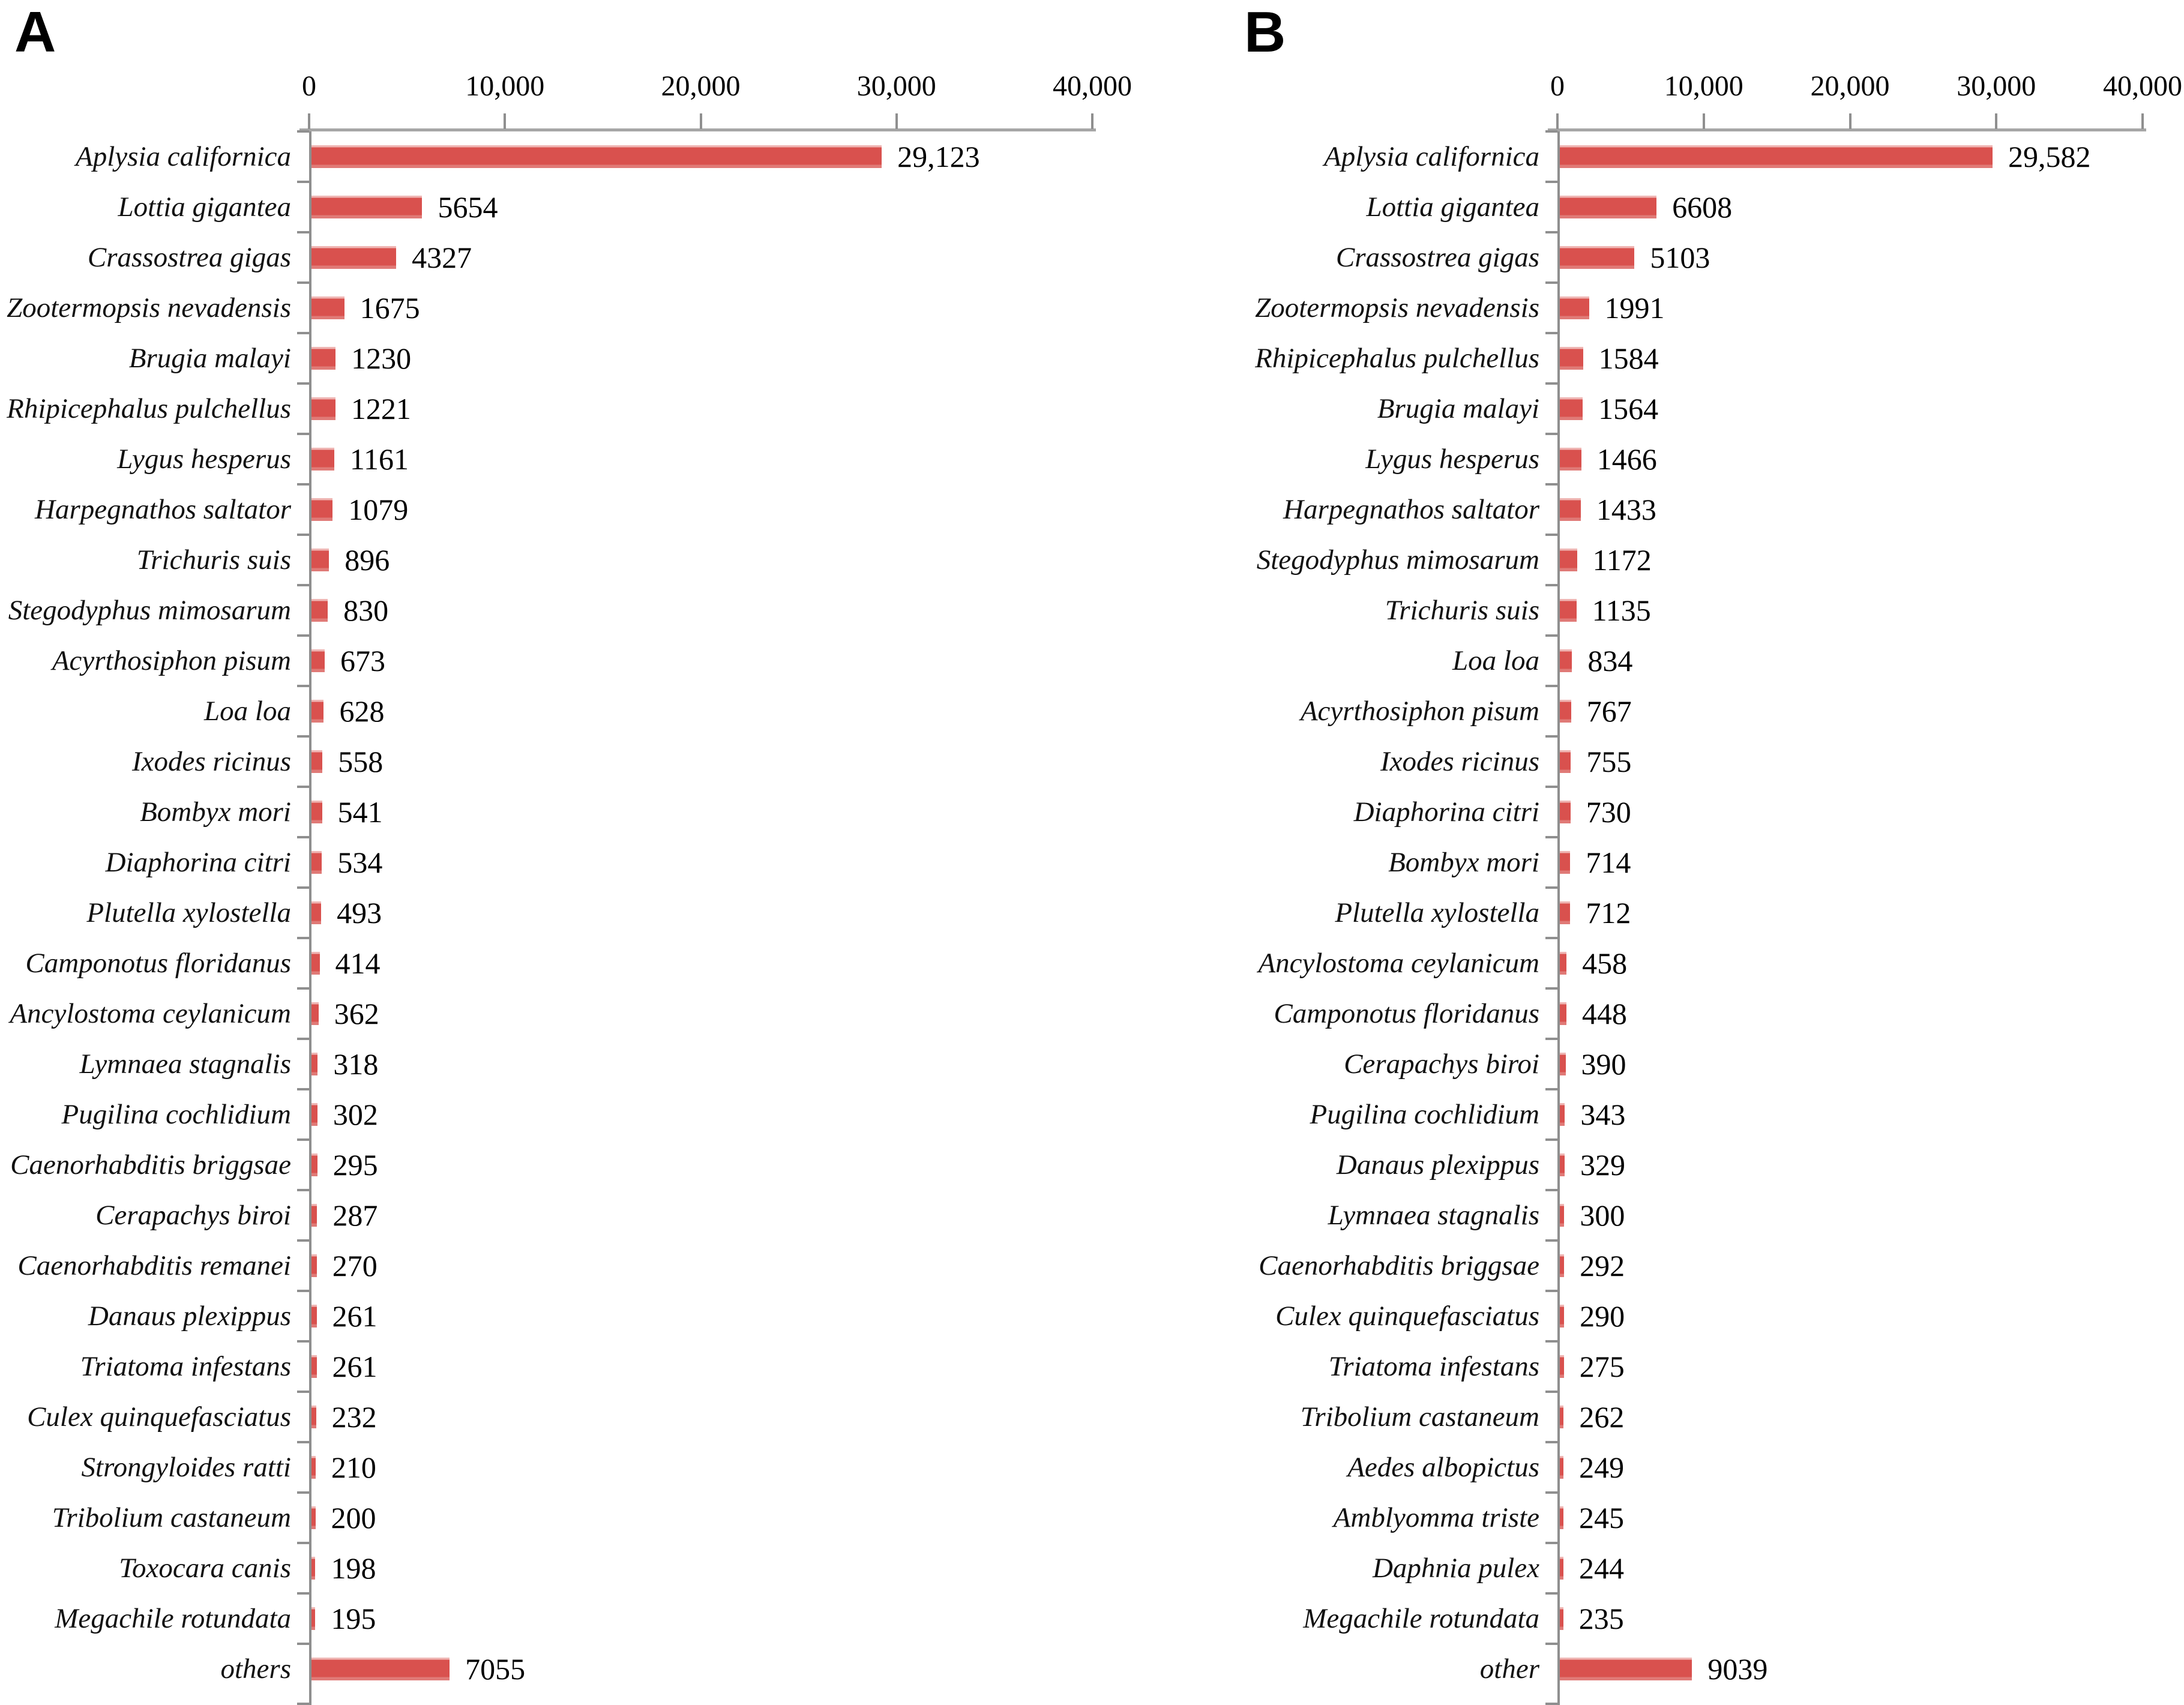 This screenshot has height=1705, width=2184. What do you see at coordinates (2049, 156) in the screenshot?
I see `value-label: 29,582` at bounding box center [2049, 156].